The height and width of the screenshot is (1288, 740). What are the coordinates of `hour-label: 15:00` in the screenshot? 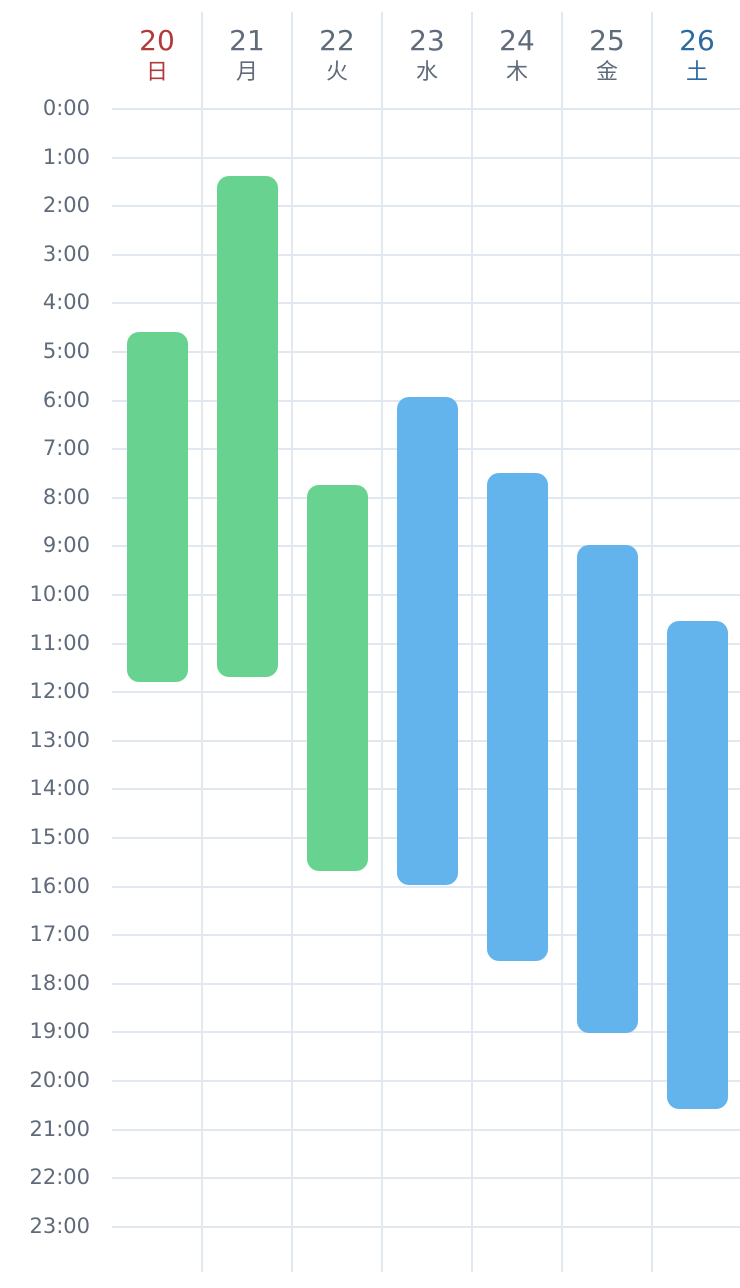 It's located at (59, 837).